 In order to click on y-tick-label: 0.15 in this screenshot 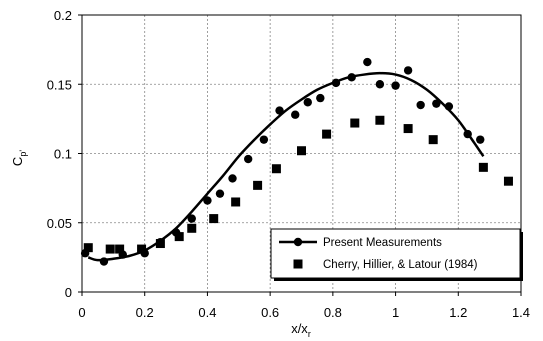, I will do `click(59, 84)`.